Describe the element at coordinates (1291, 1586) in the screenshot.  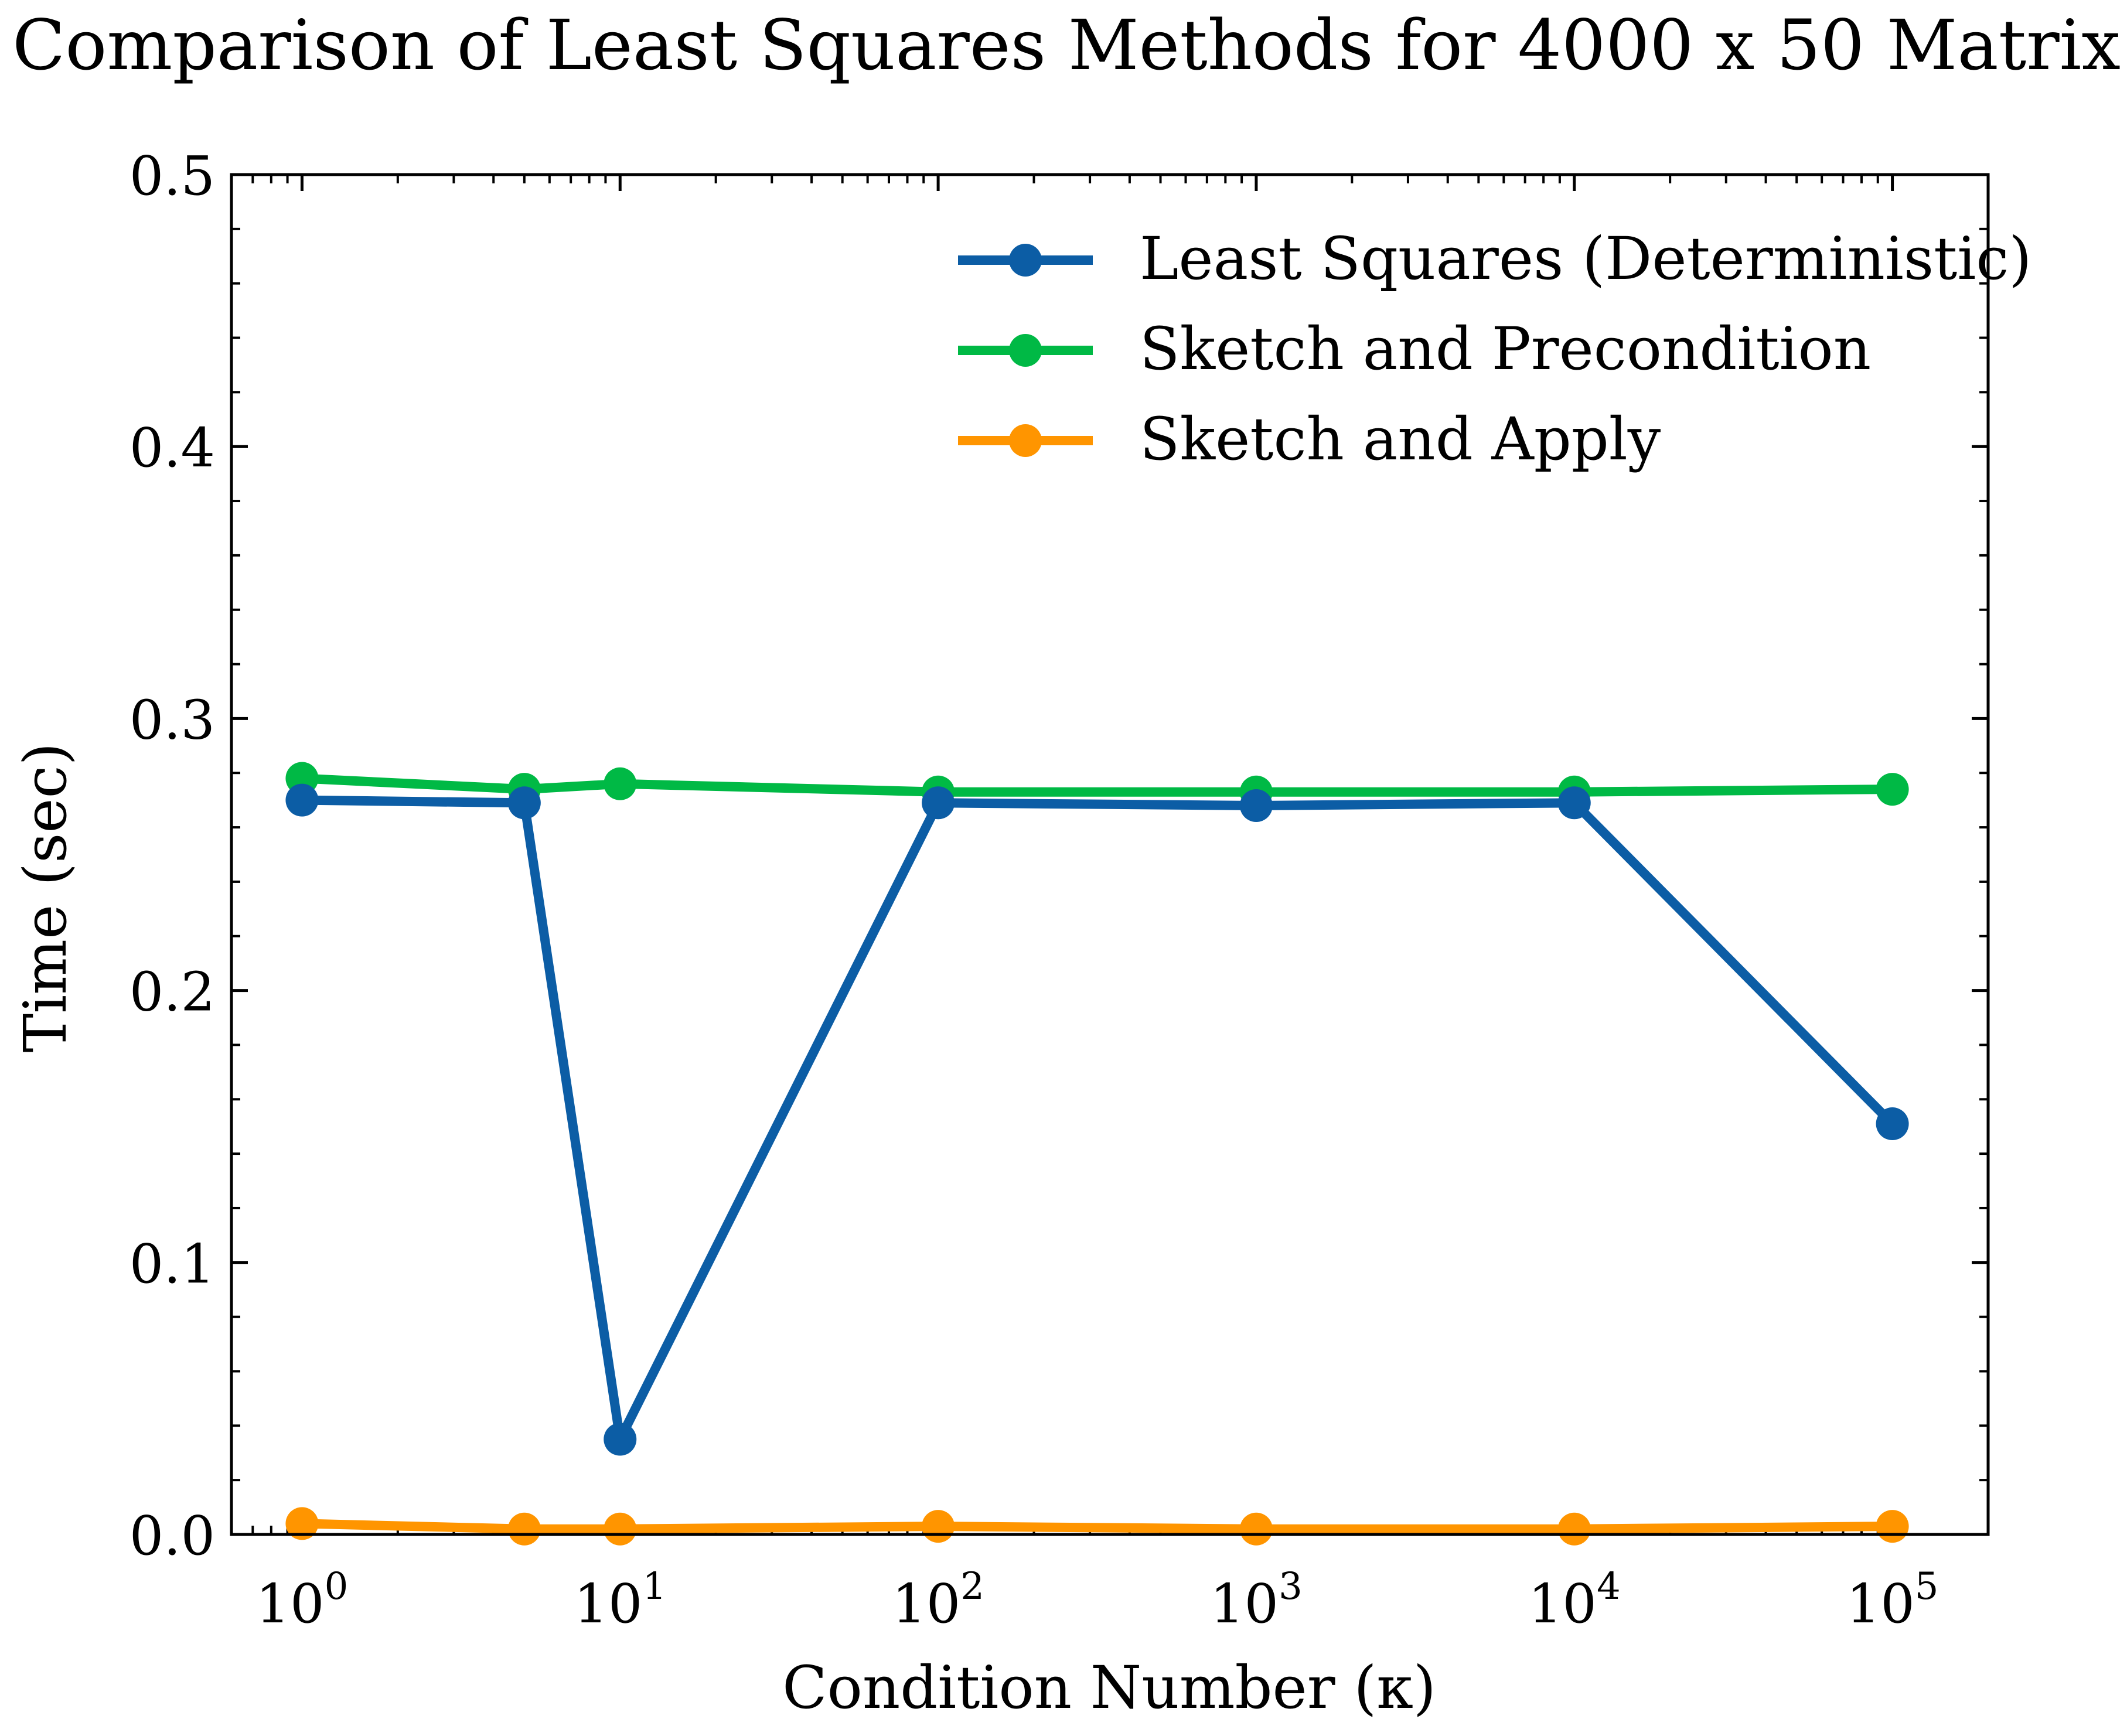
I see `x-tick-exponent: 3` at that location.